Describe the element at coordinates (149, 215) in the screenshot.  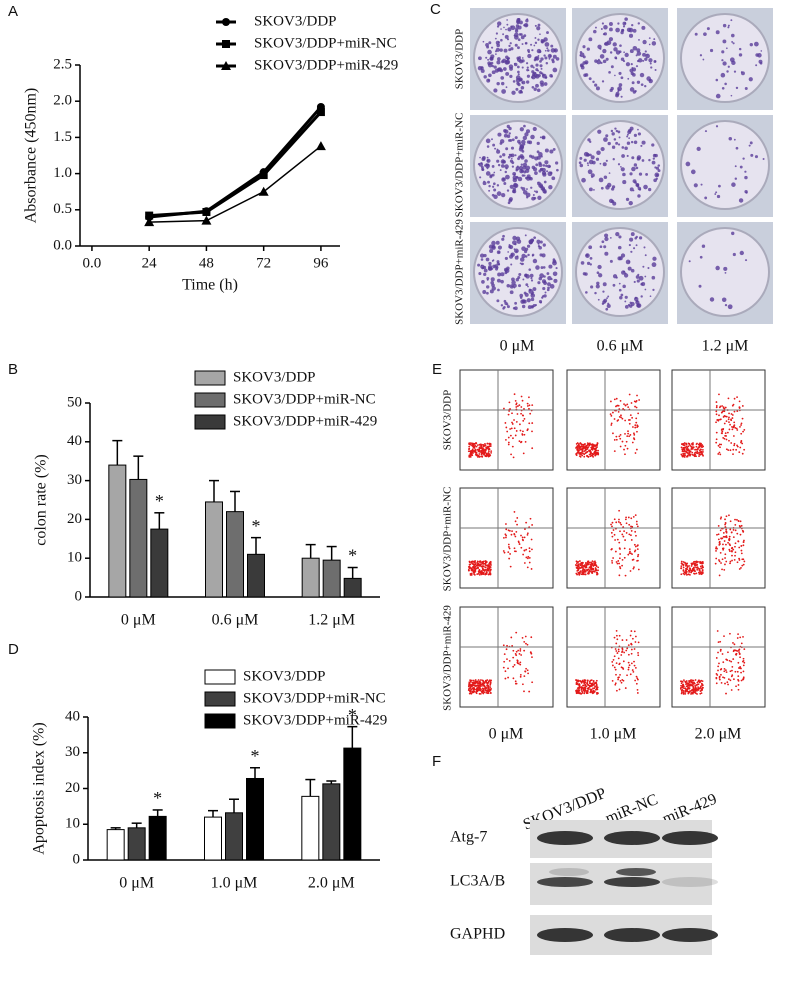
I see `marker` at that location.